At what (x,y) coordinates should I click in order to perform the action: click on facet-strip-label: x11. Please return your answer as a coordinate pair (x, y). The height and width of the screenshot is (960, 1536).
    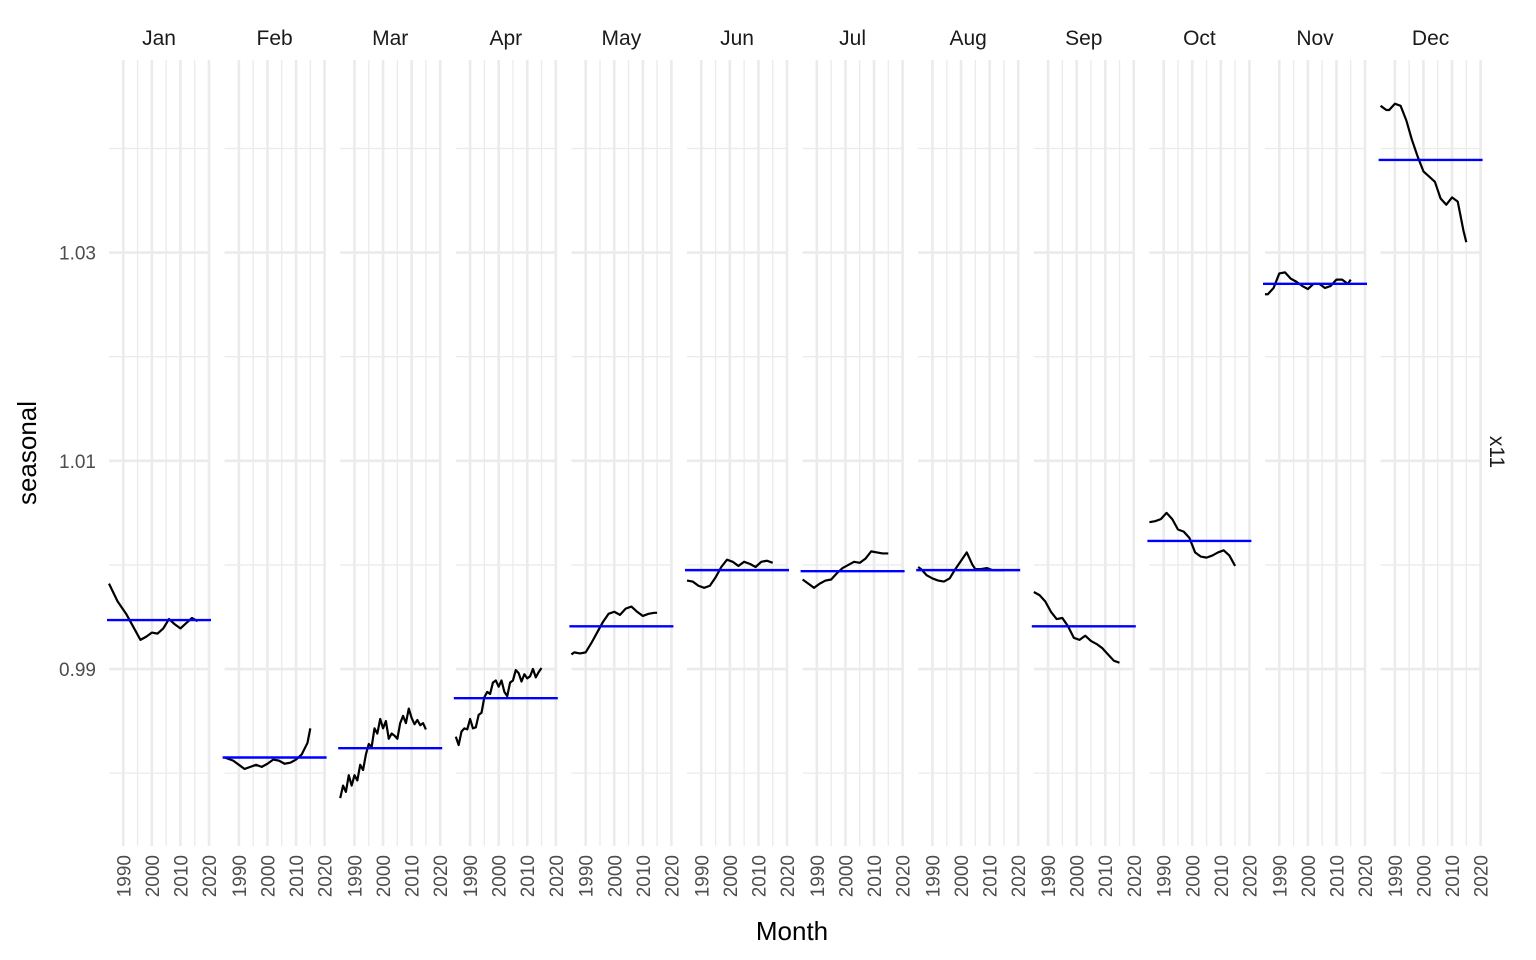
    Looking at the image, I should click on (1496, 452).